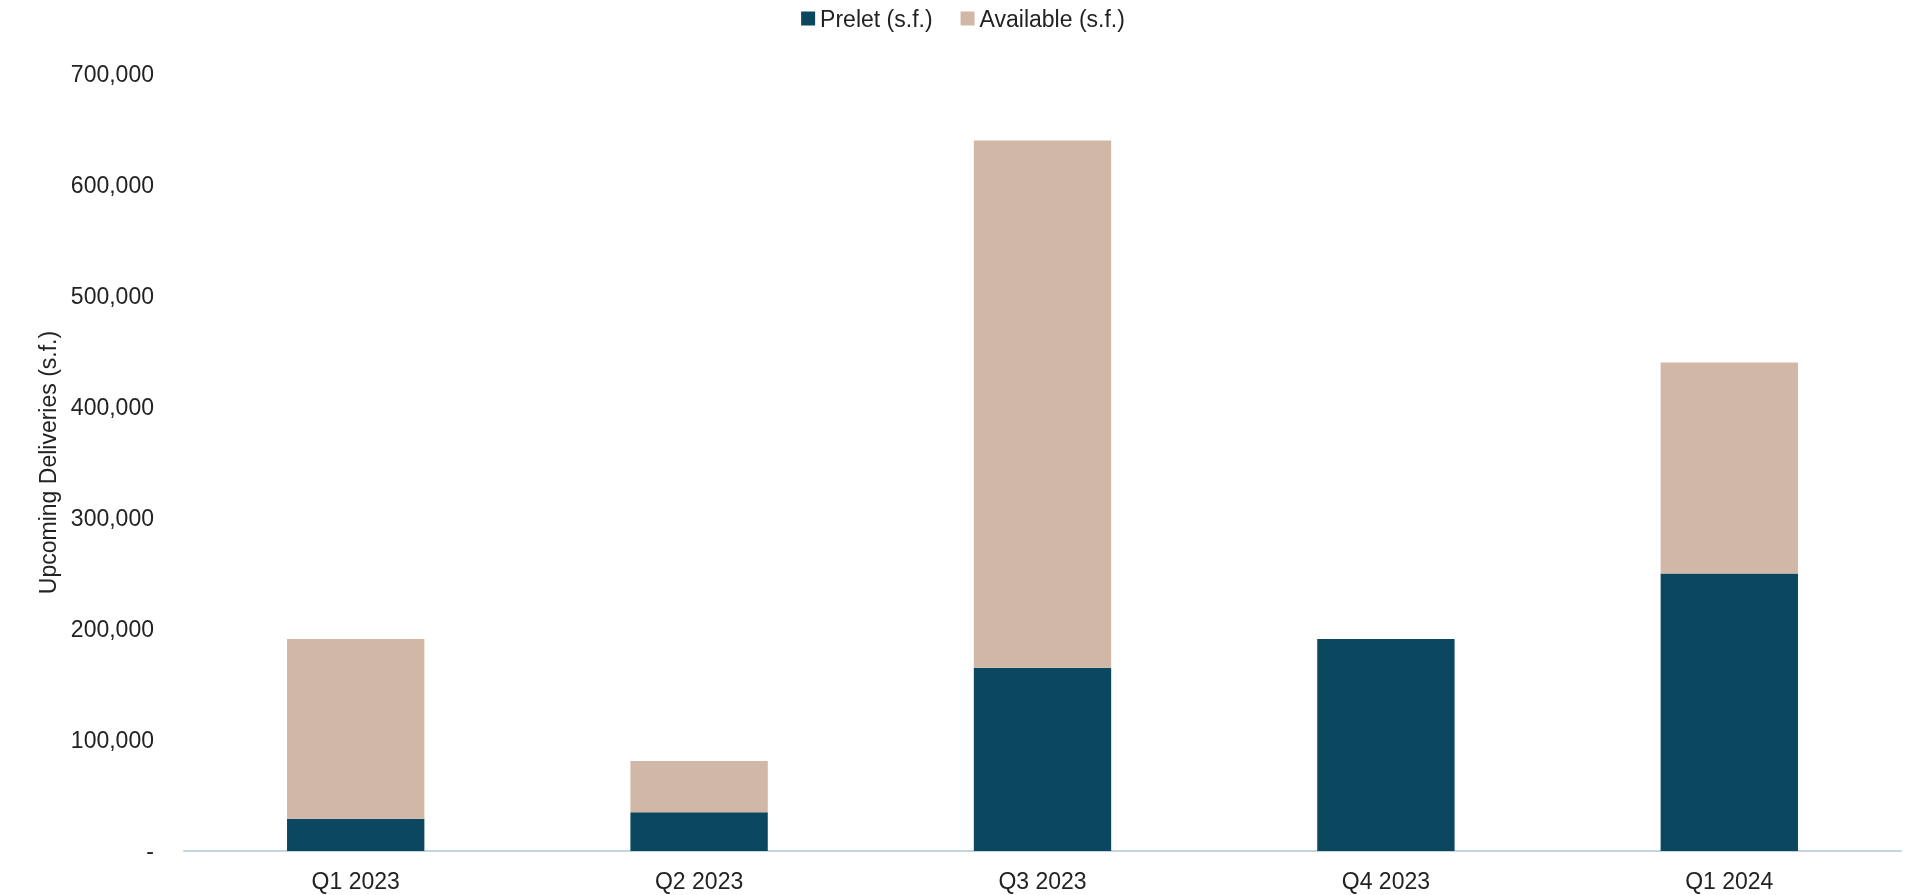 This screenshot has height=895, width=1926. I want to click on x-tick-label: Q4 2023, so click(1386, 880).